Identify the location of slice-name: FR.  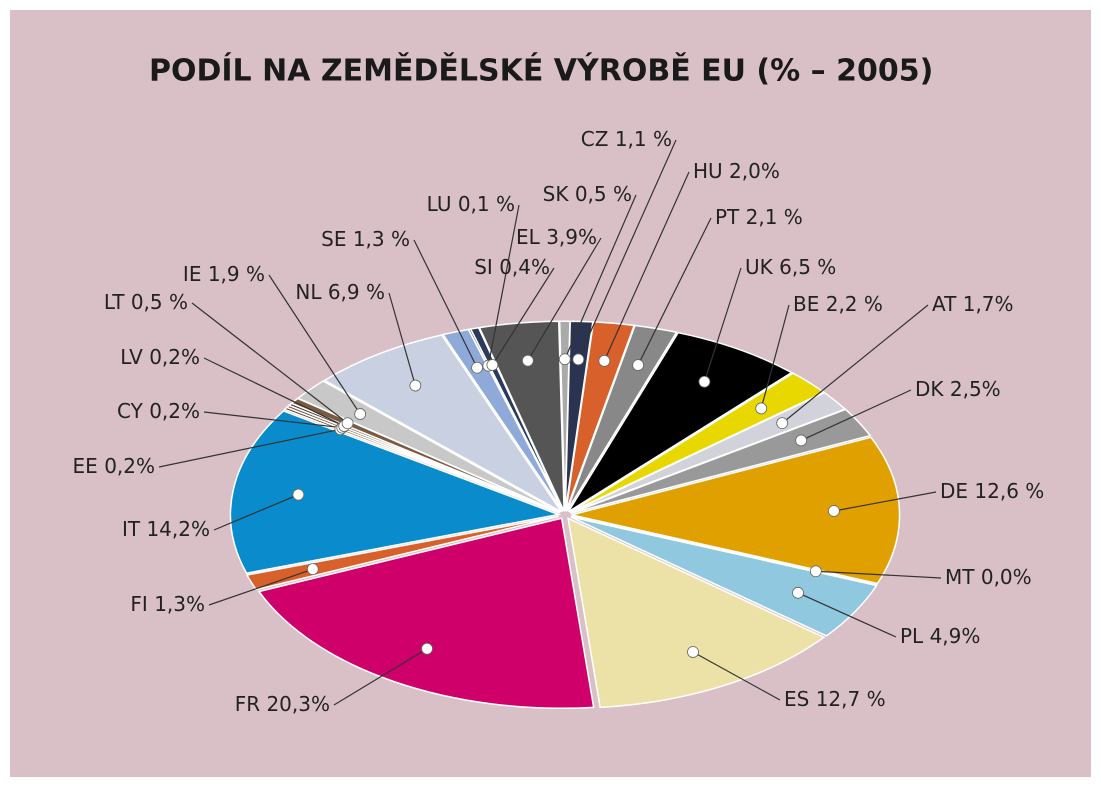
(248, 704).